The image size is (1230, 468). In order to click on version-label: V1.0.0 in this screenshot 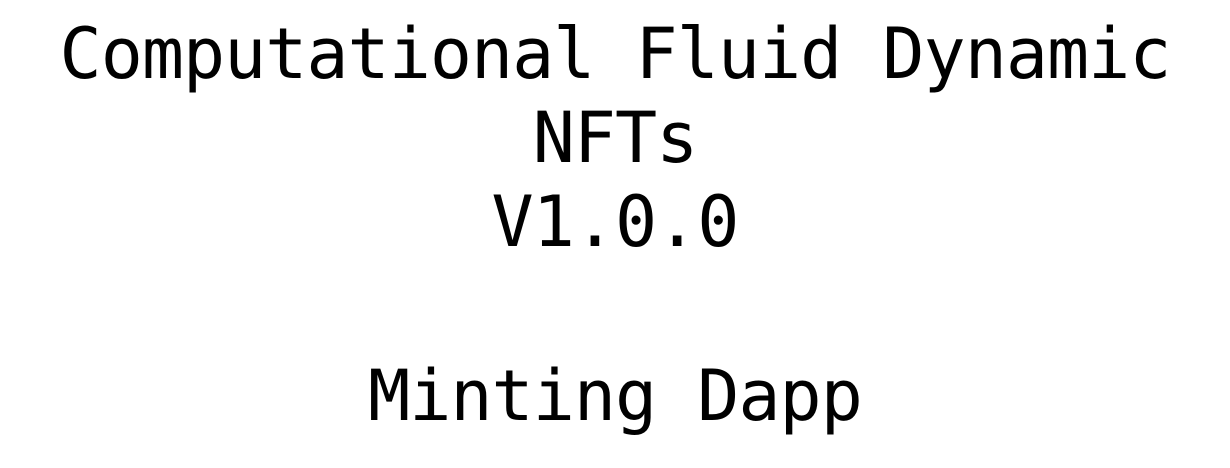, I will do `click(615, 222)`.